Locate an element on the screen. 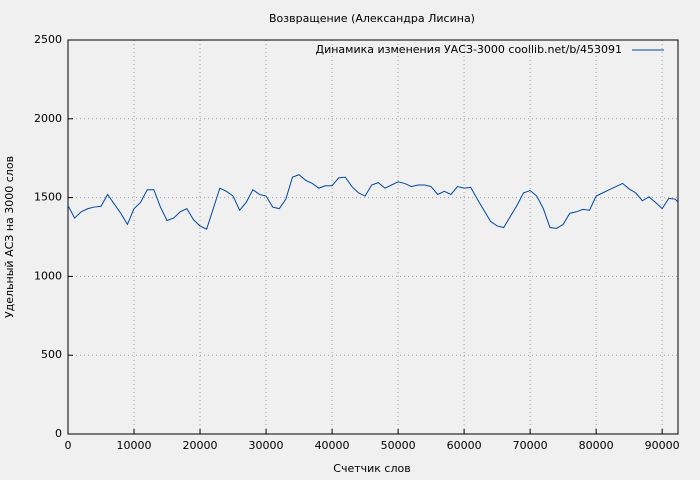 This screenshot has height=480, width=700. y-tick-label: 500 is located at coordinates (51, 354).